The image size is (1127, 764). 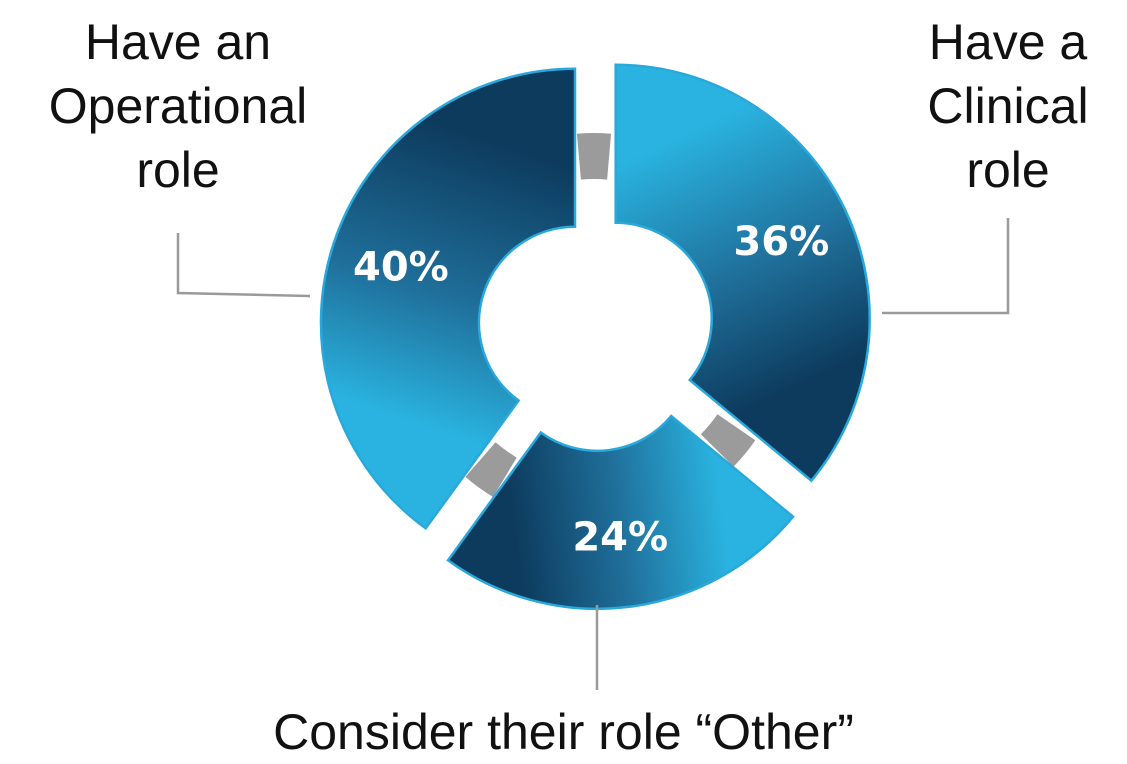 What do you see at coordinates (781, 242) in the screenshot?
I see `value-label-clinical: 36%` at bounding box center [781, 242].